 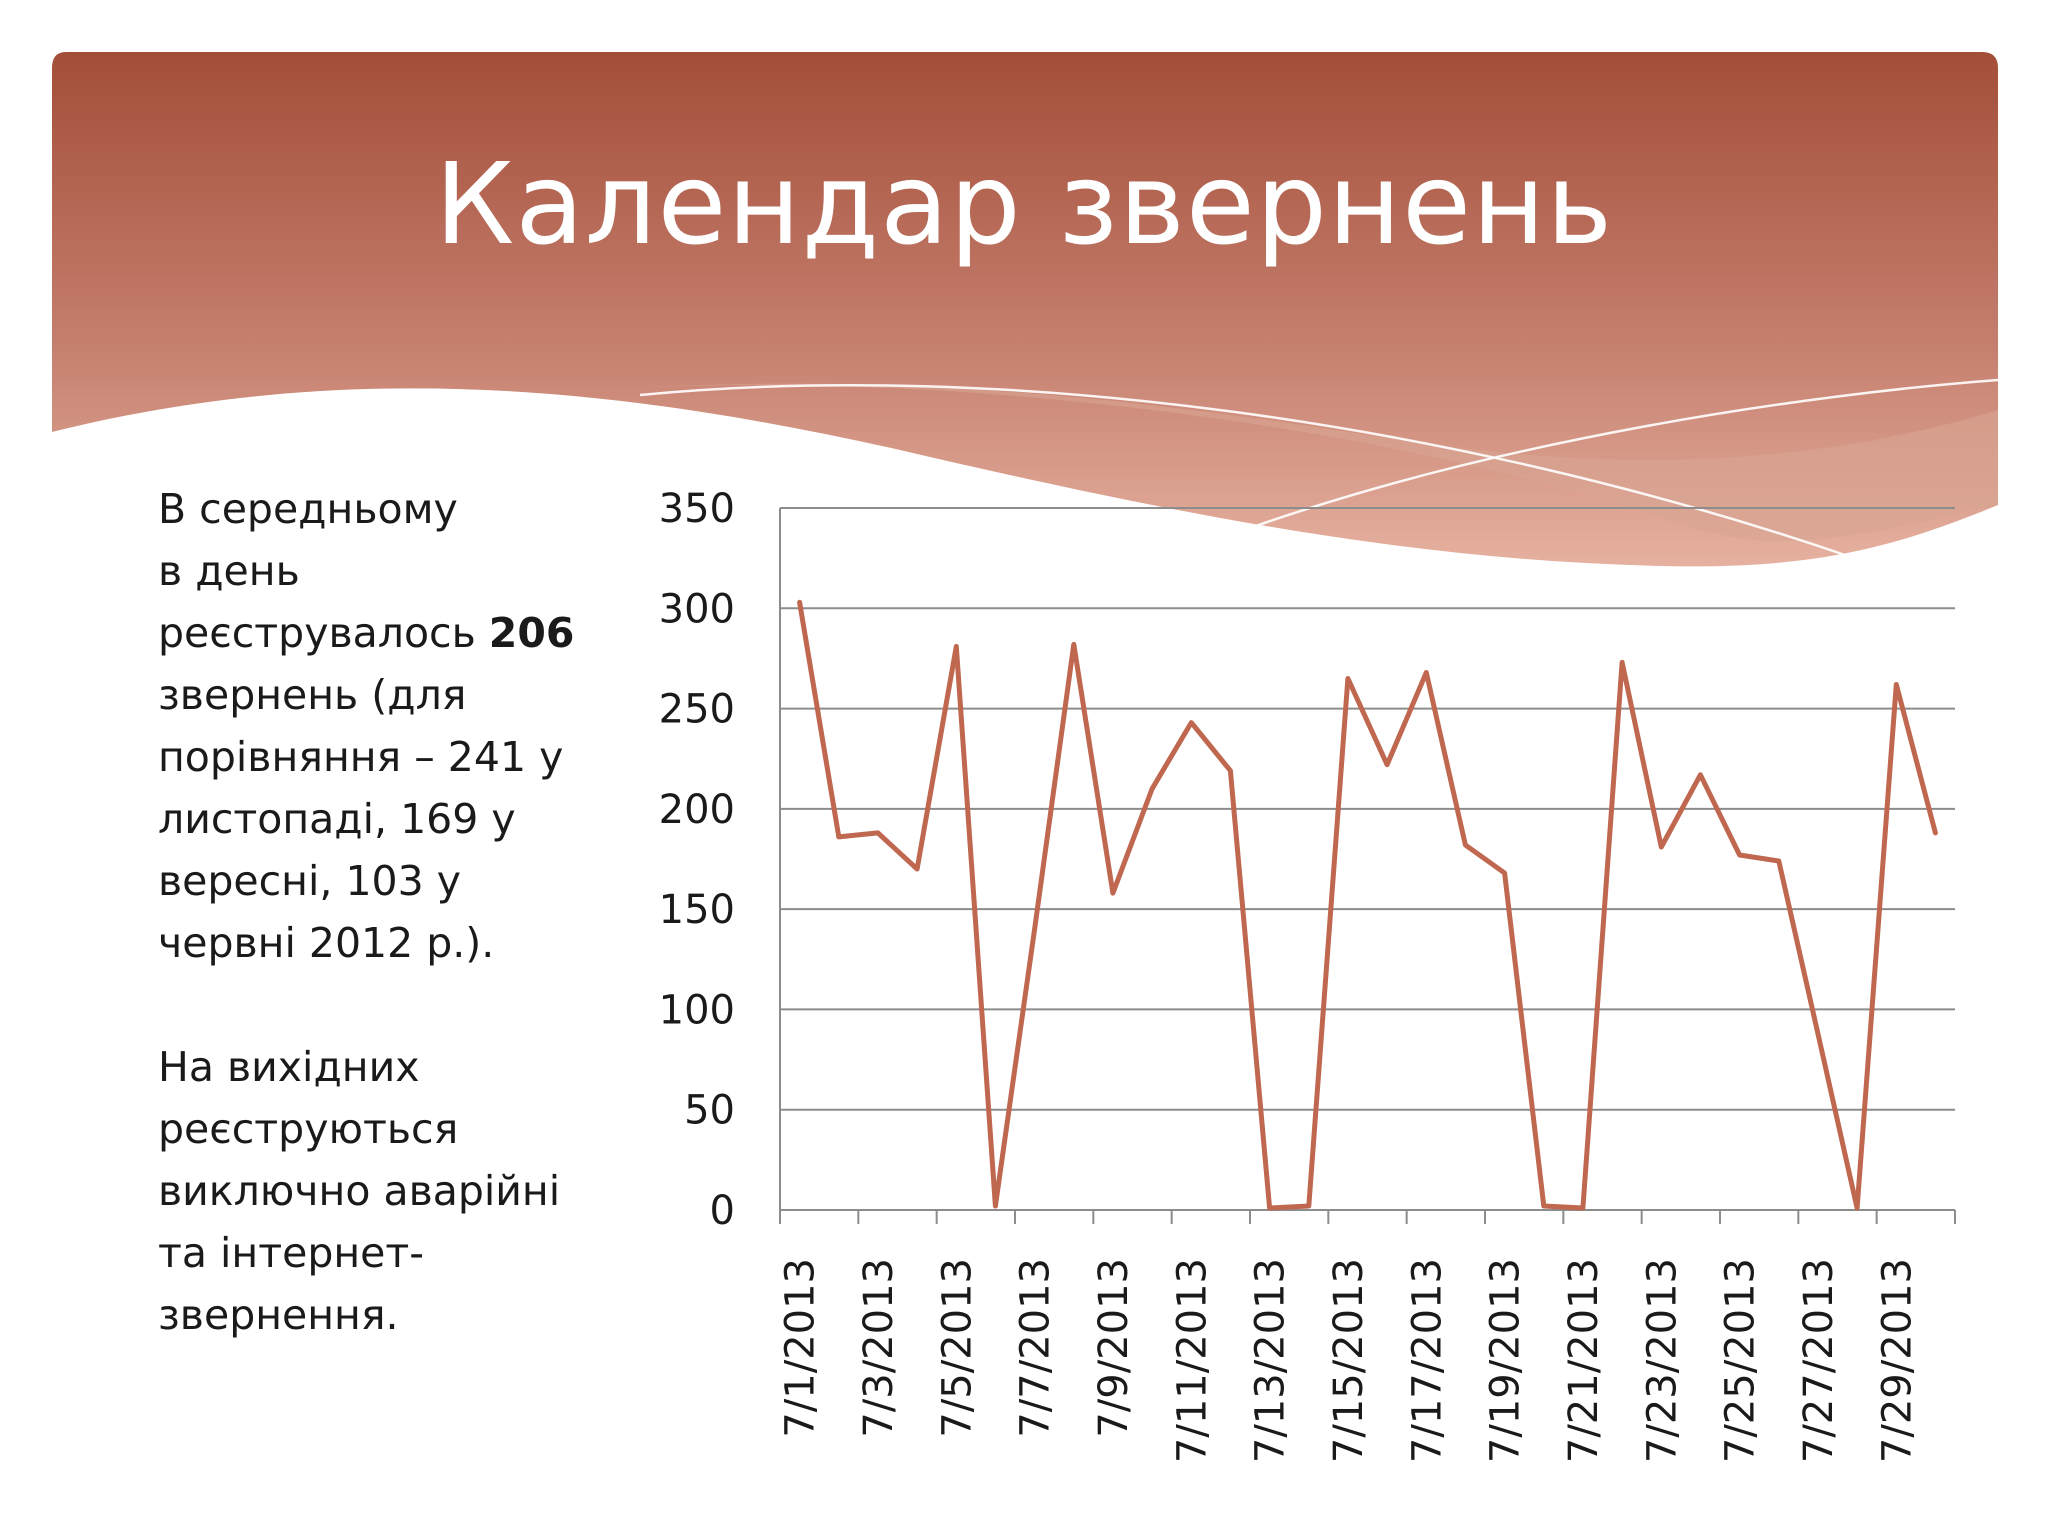 I want to click on x-tick-label: 7/27/2013, so click(x=1819, y=1360).